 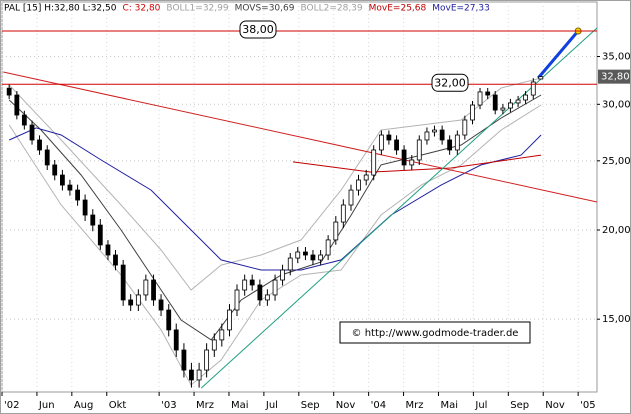 I want to click on y-tick-label: 15,00, so click(x=616, y=319).